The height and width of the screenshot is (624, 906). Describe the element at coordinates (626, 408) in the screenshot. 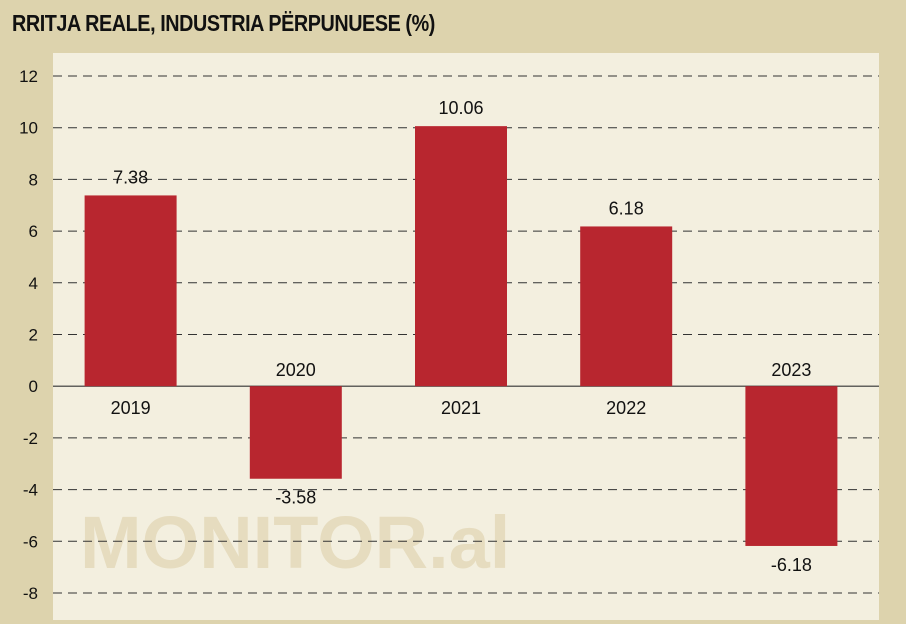

I see `category-label: 2022` at that location.